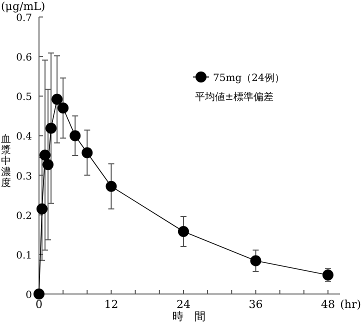  Describe the element at coordinates (29, 295) in the screenshot. I see `y-tick-label: 0` at that location.